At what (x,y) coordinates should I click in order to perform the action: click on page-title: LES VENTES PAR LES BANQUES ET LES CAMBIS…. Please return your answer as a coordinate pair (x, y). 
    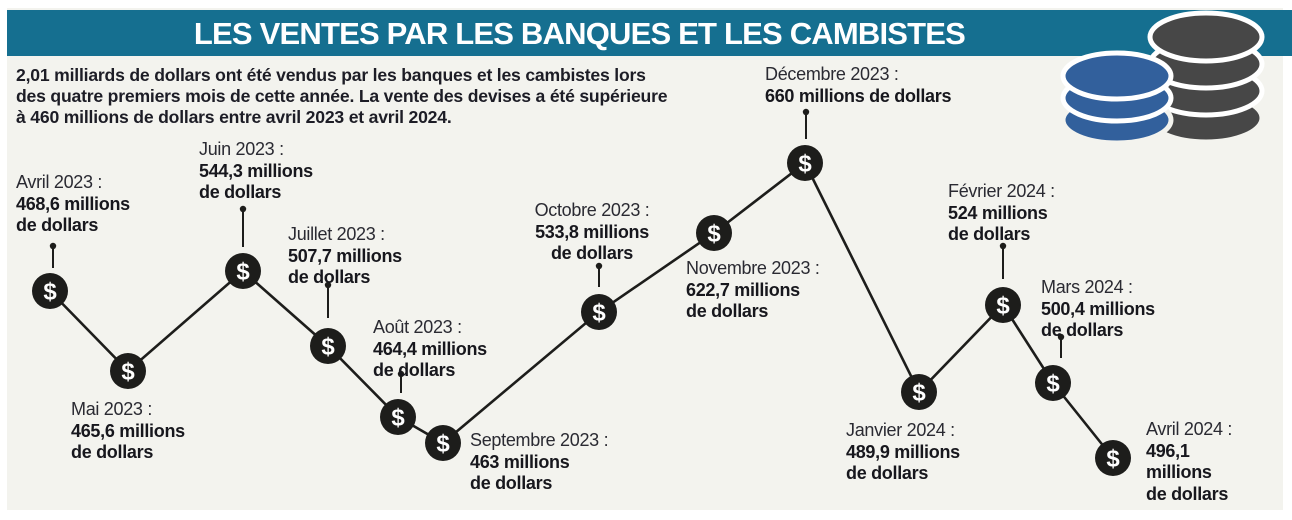
    Looking at the image, I should click on (579, 33).